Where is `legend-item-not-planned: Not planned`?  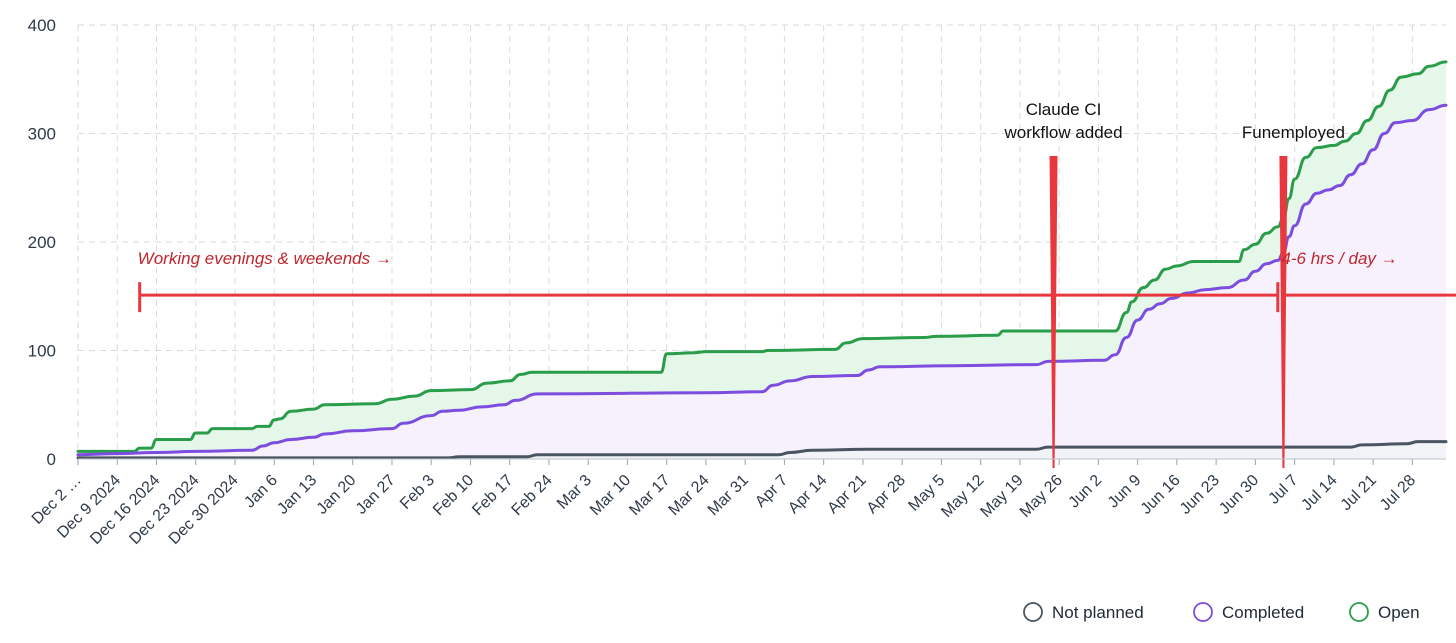 legend-item-not-planned: Not planned is located at coordinates (1083, 612).